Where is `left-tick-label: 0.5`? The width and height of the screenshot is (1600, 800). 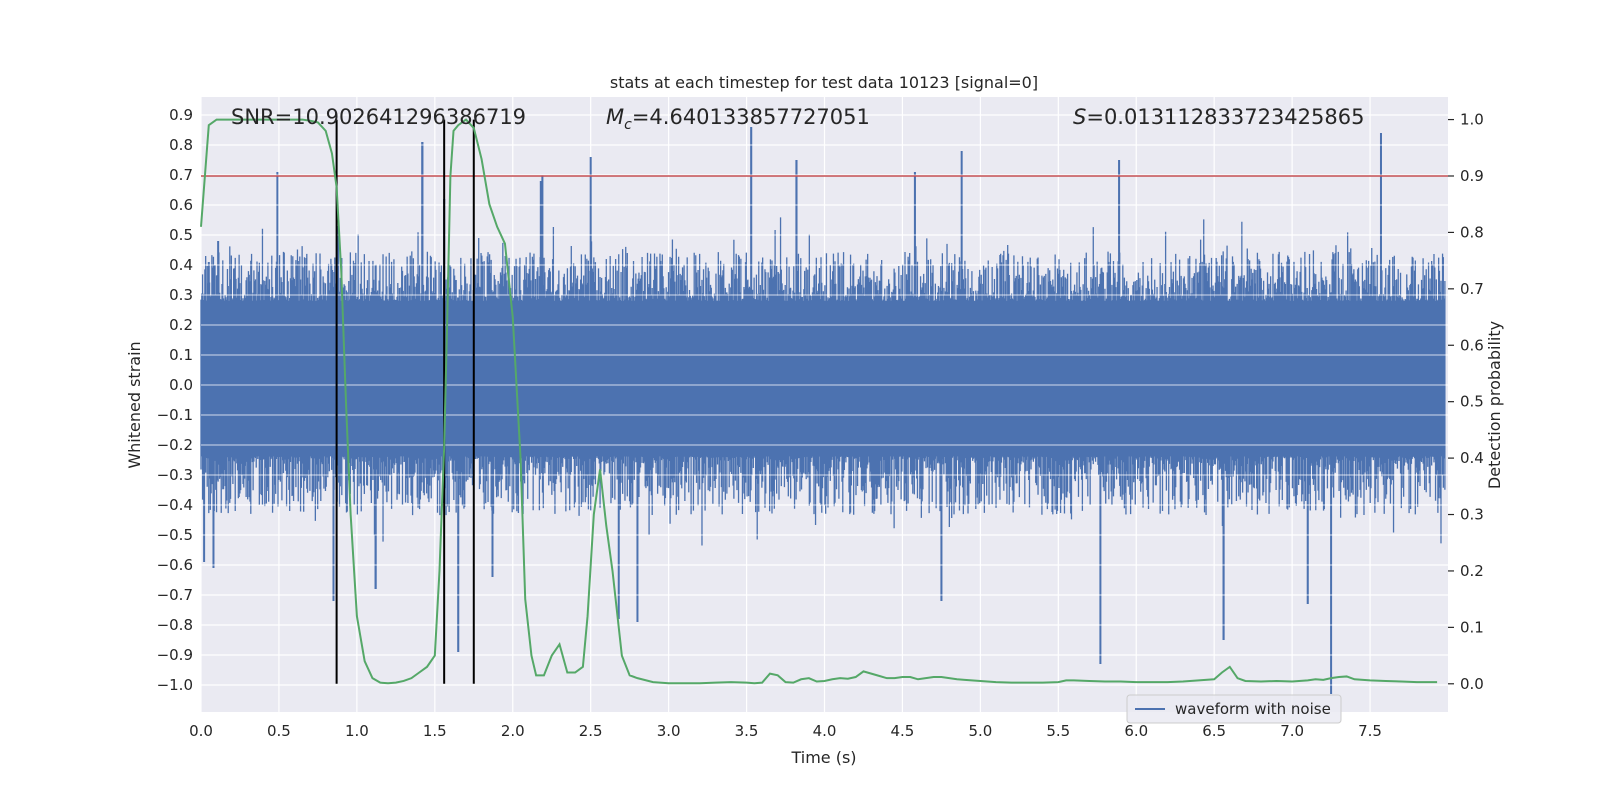
left-tick-label: 0.5 is located at coordinates (181, 235).